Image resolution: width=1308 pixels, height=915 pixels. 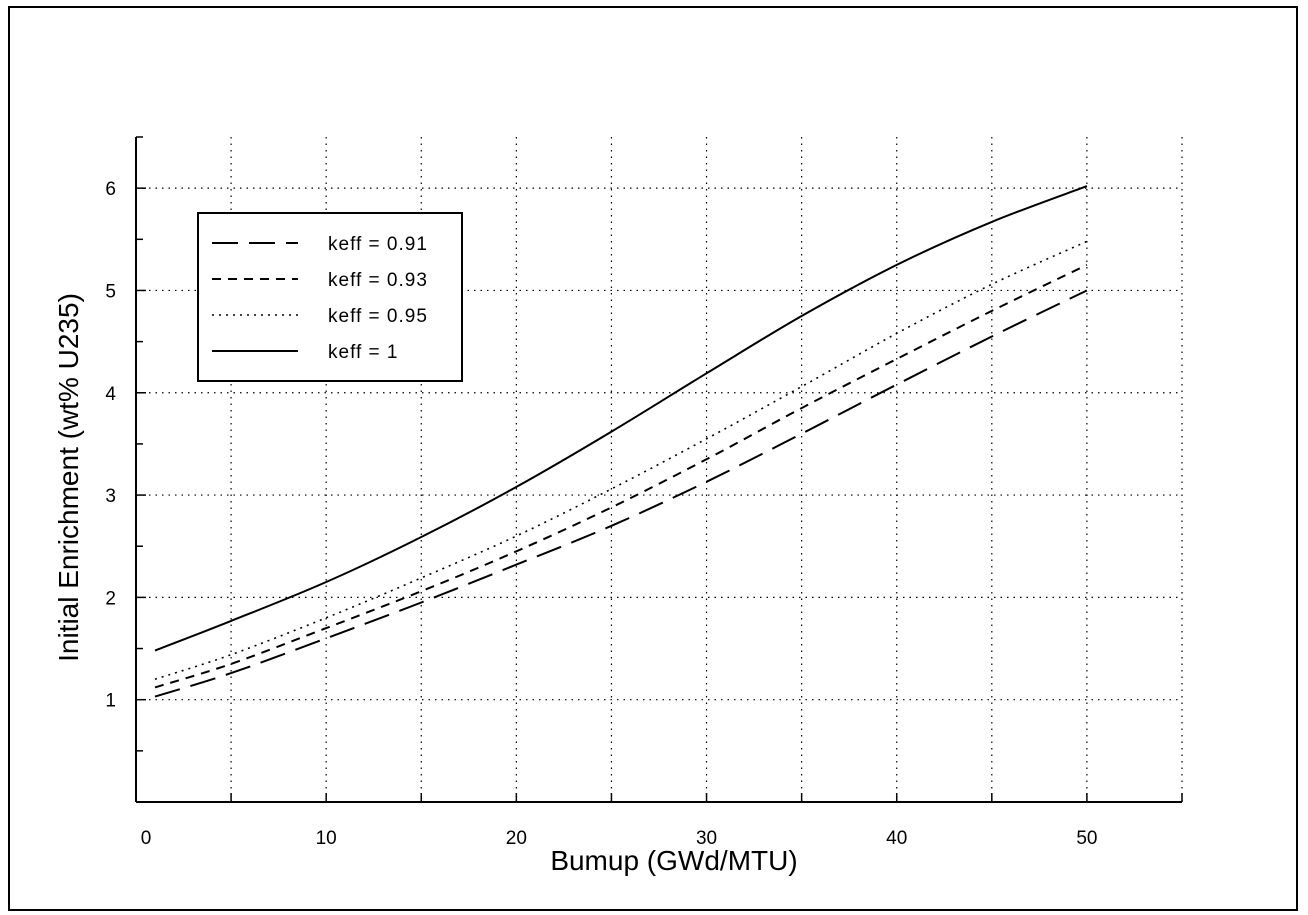 I want to click on y-tick-label: 2, so click(x=110, y=598).